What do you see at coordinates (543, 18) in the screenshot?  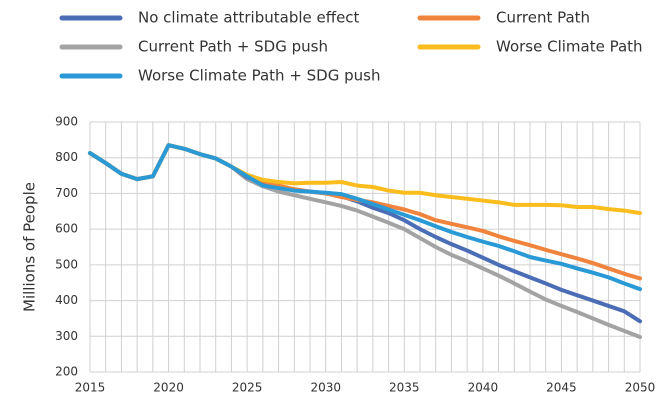 I see `legend-label: Current Path` at bounding box center [543, 18].